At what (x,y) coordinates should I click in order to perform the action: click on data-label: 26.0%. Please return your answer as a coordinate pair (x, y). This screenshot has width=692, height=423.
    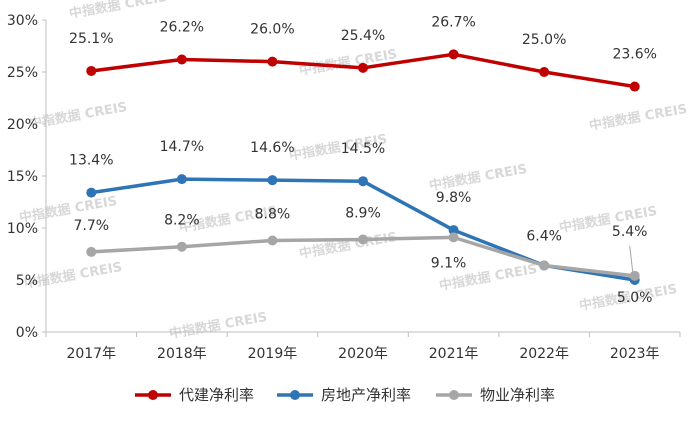
    Looking at the image, I should click on (272, 30).